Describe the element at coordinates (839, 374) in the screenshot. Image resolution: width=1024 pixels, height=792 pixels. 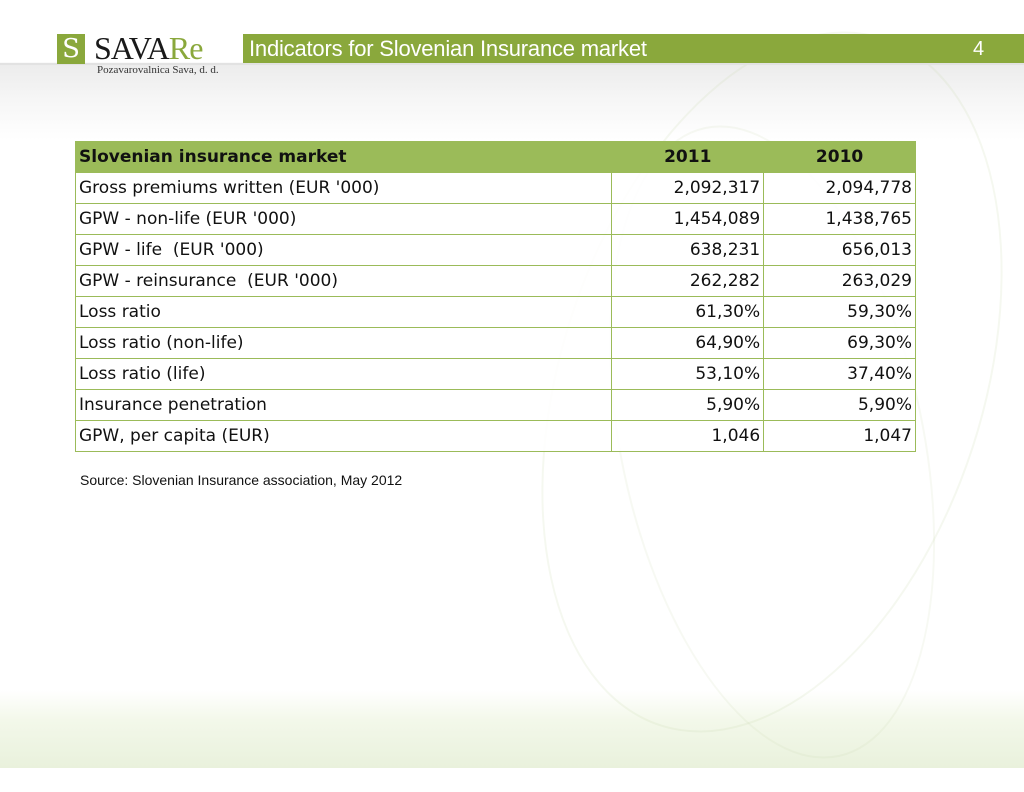
I see `value-2010: 37,40%` at that location.